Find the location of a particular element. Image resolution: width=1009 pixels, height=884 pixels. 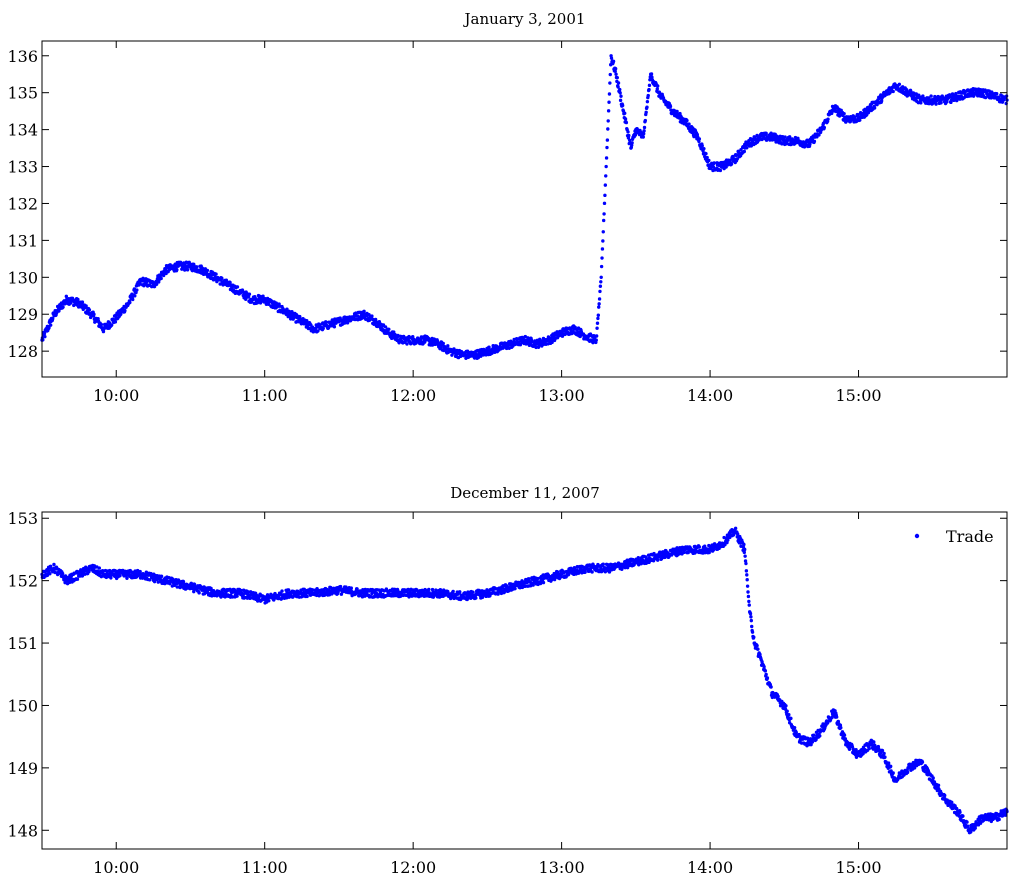

x-tick-label: 11:00 is located at coordinates (265, 395).